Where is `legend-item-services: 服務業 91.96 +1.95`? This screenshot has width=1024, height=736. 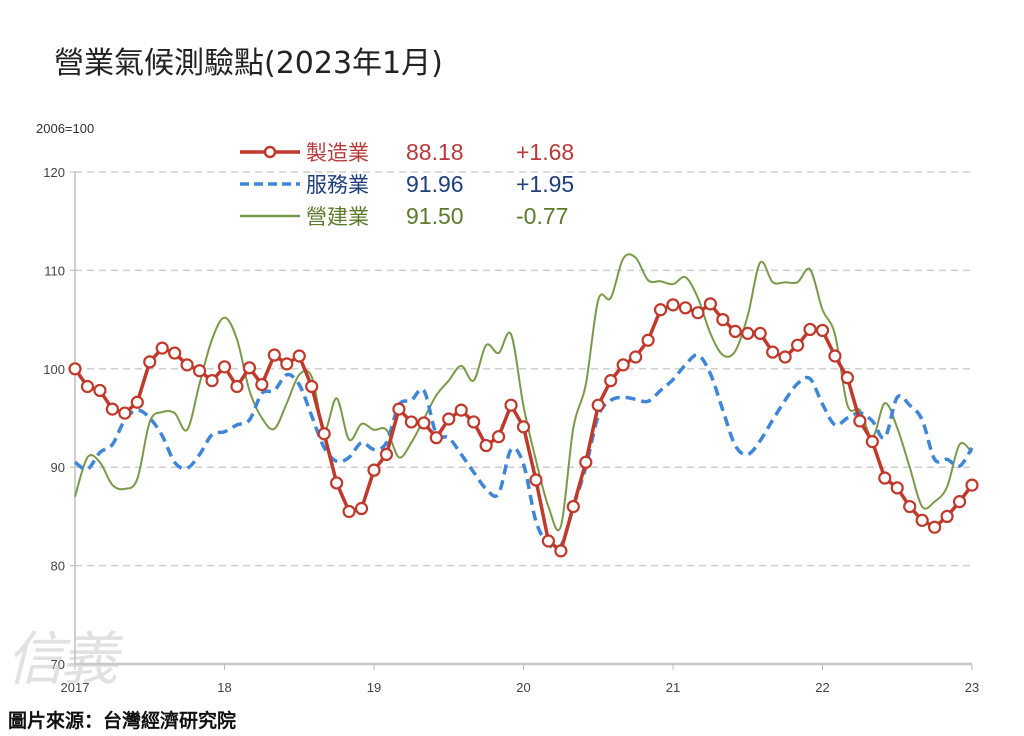
legend-item-services: 服務業 91.96 +1.95 is located at coordinates (407, 184).